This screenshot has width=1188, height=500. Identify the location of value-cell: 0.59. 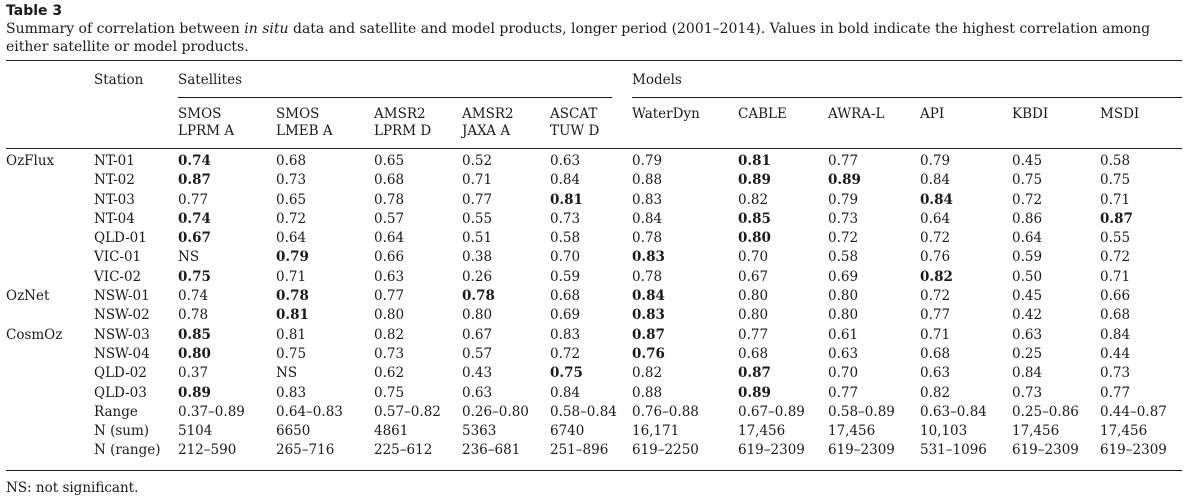
(565, 276).